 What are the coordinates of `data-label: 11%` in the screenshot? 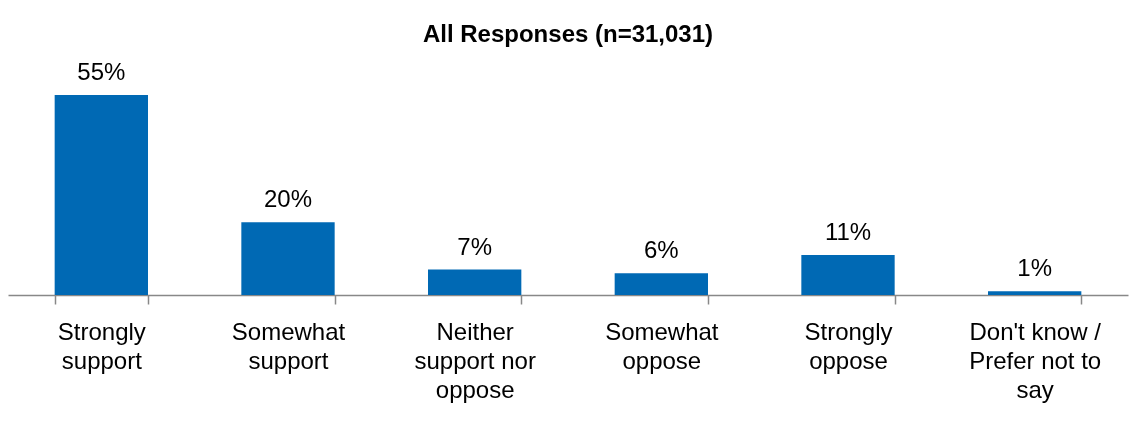 It's located at (848, 231).